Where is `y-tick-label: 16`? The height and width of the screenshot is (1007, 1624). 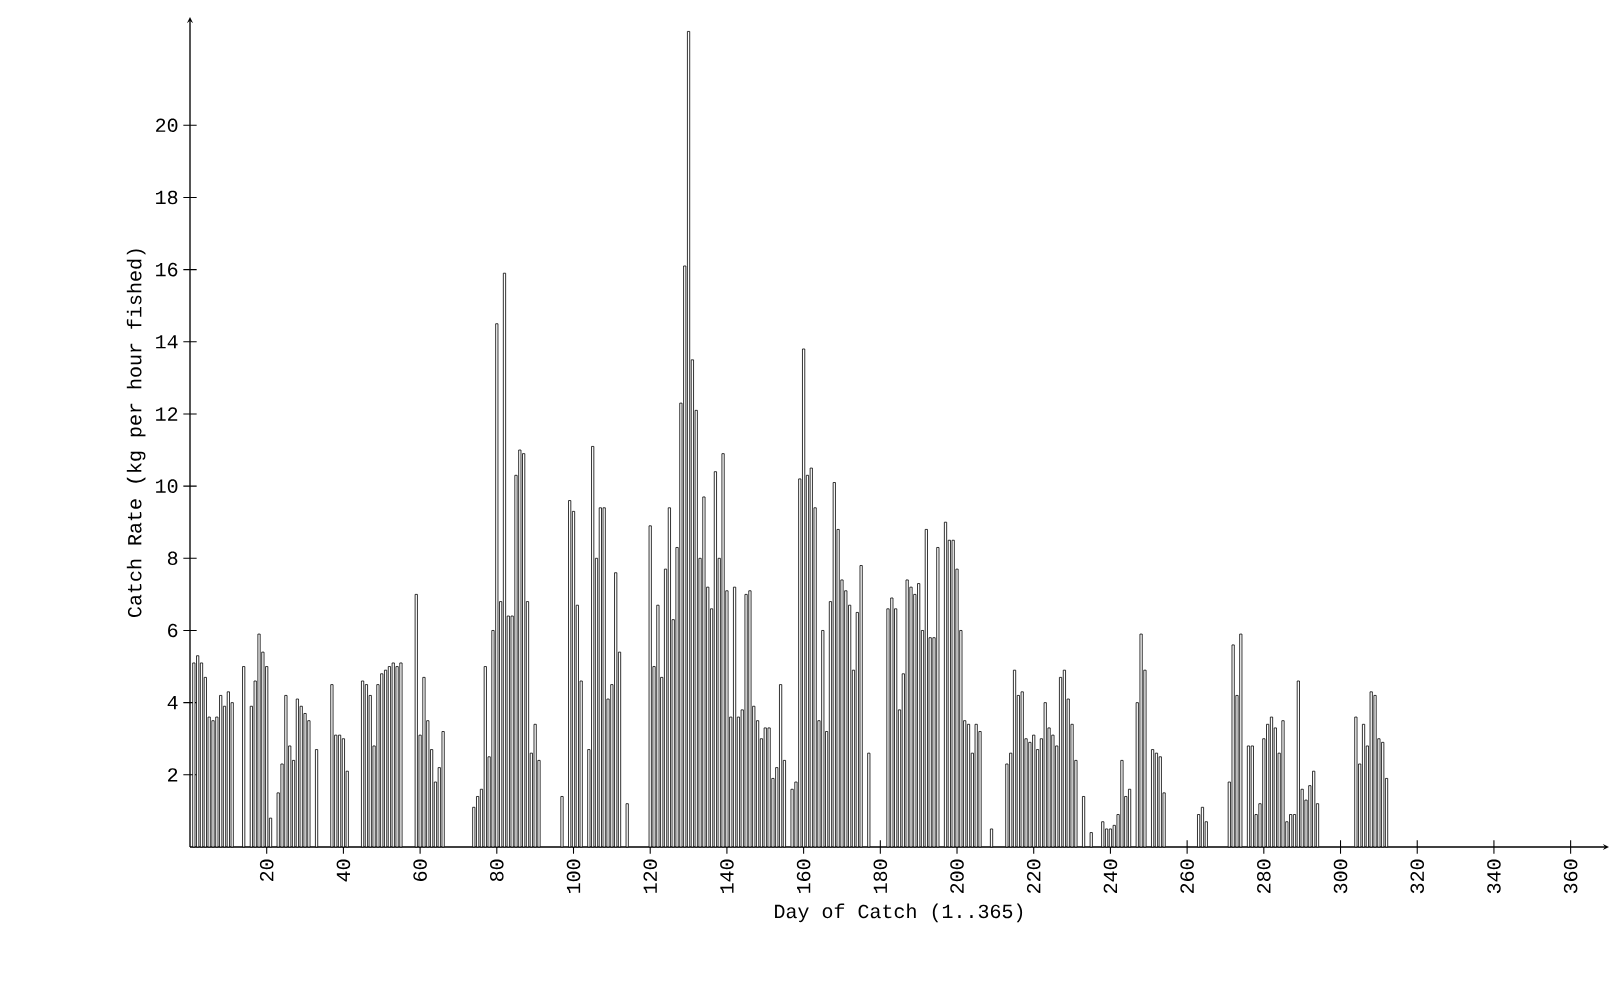
y-tick-label: 16 is located at coordinates (167, 269).